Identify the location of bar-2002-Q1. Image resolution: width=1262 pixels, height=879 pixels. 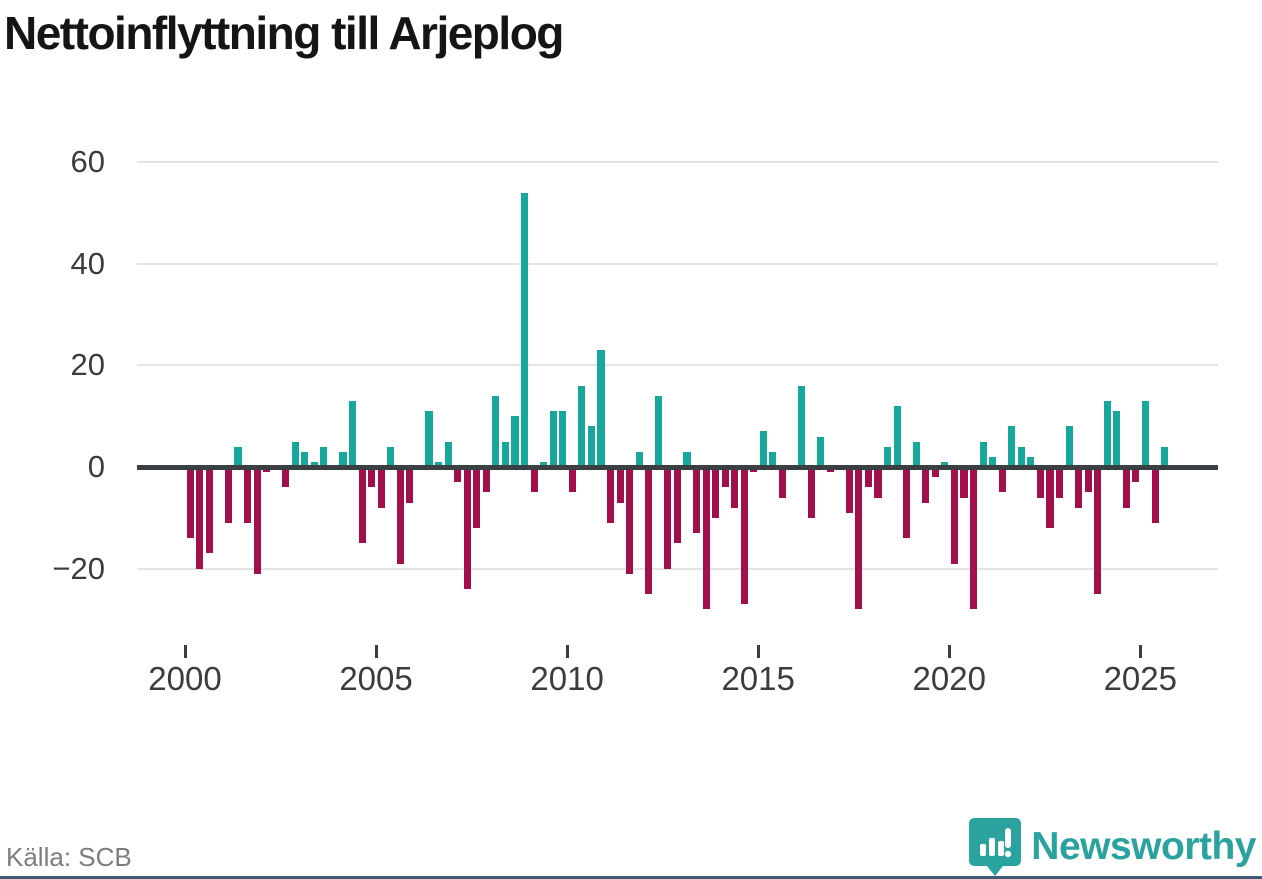
(267, 470).